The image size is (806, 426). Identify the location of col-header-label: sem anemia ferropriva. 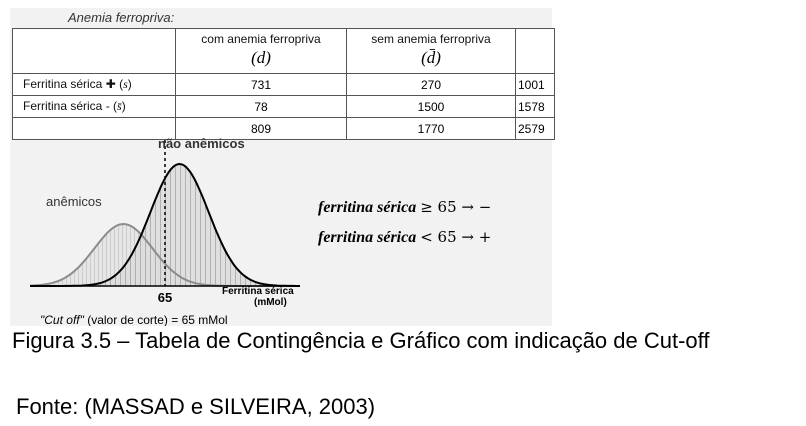
(431, 39).